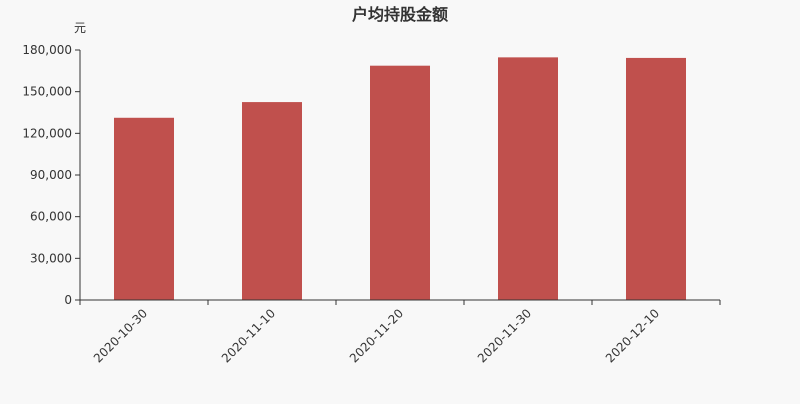 Image resolution: width=800 pixels, height=404 pixels. What do you see at coordinates (47, 92) in the screenshot?
I see `y-tick-label: 150,000` at bounding box center [47, 92].